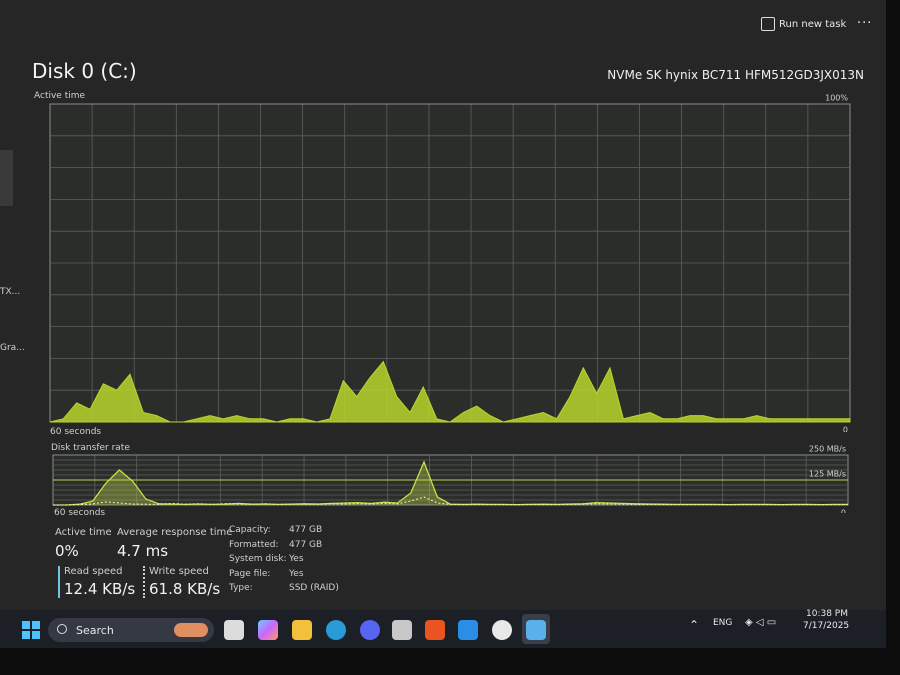 The image size is (900, 675). I want to click on property-label: Formatted:, so click(254, 544).